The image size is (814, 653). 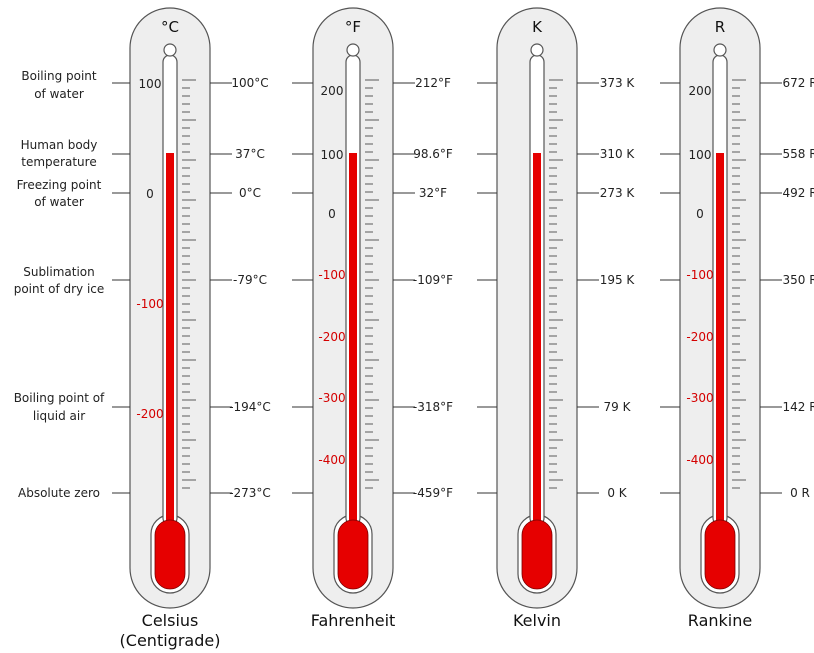 What do you see at coordinates (170, 640) in the screenshot?
I see `scale-name: (Centigrade)` at bounding box center [170, 640].